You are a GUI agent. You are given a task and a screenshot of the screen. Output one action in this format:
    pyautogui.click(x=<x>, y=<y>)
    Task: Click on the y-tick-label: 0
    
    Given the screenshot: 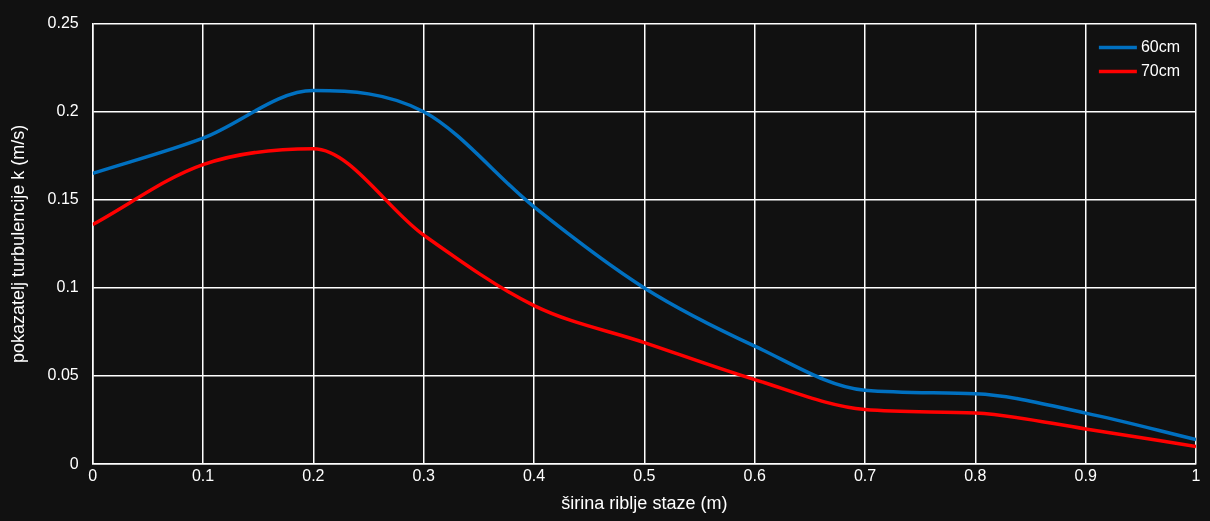 What is the action you would take?
    pyautogui.click(x=74, y=463)
    